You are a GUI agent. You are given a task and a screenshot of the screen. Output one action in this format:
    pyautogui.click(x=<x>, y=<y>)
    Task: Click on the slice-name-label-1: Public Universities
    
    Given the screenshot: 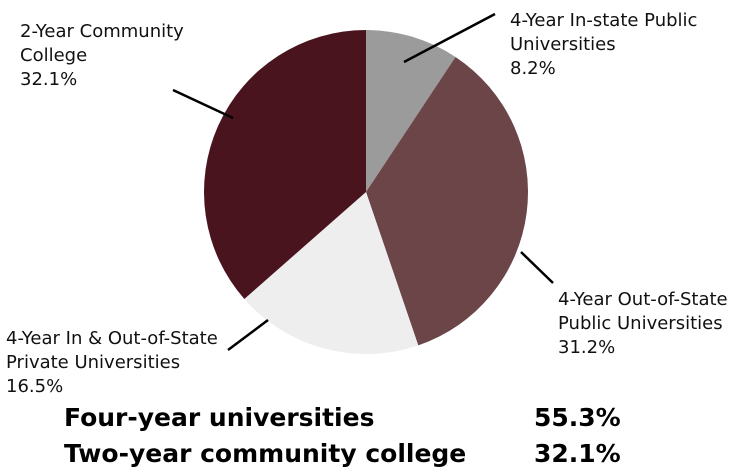 What is the action you would take?
    pyautogui.click(x=640, y=323)
    